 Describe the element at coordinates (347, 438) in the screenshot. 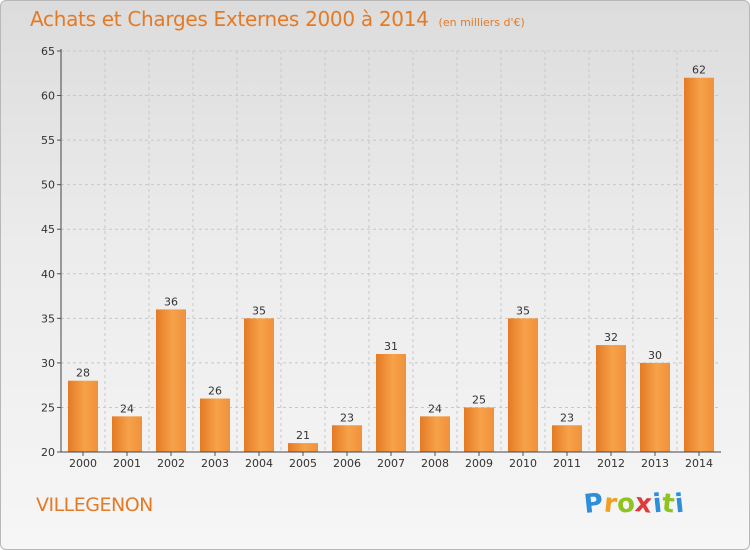

I see `bar-2006` at that location.